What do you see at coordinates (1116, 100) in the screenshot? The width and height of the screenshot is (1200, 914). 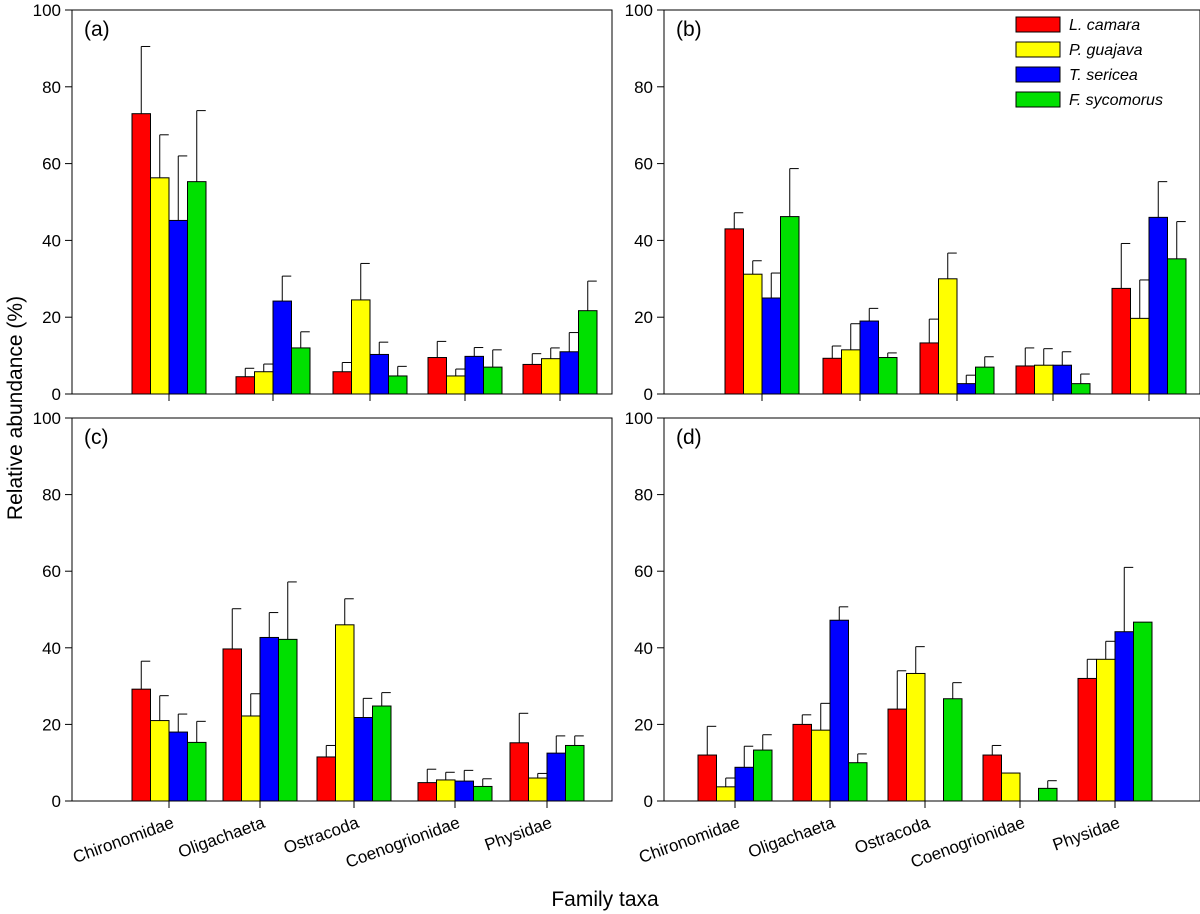 I see `legend-label: F. sycomorus` at bounding box center [1116, 100].